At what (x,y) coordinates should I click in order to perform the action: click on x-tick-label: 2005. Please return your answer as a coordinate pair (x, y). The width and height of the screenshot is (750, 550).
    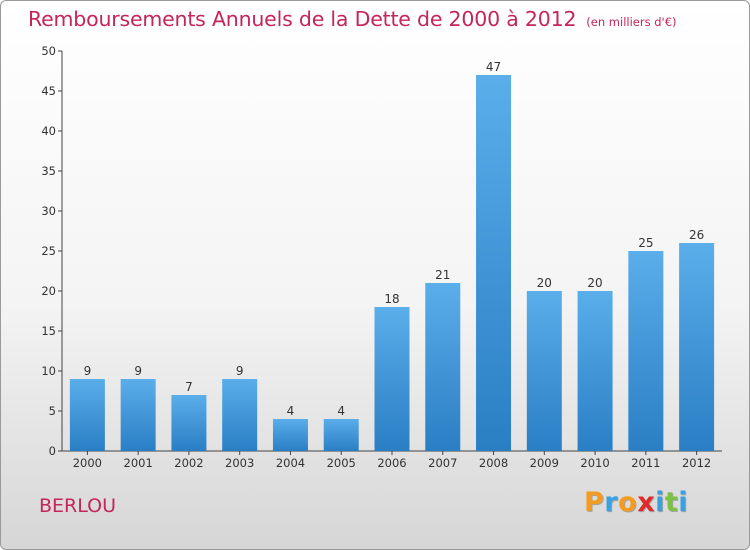
    Looking at the image, I should click on (341, 463).